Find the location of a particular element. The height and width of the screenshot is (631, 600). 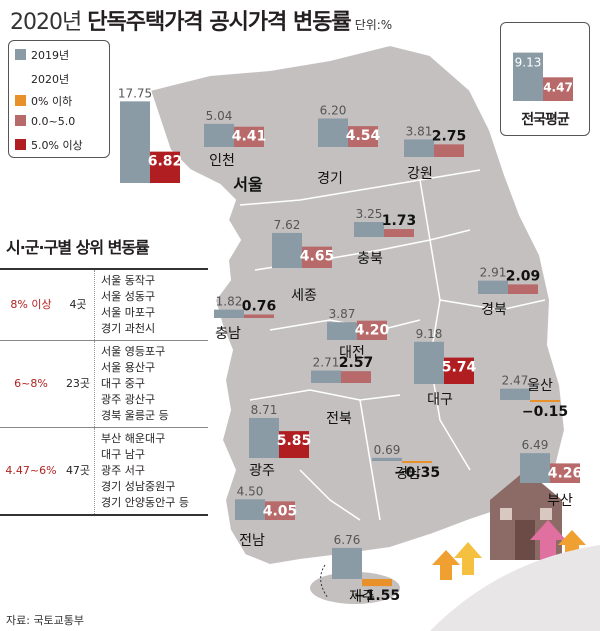

district-list: 부산 해운대구 대구 남구 광주 서구 경기 성남중원구 경기 안양동안구 등 is located at coordinates (151, 471).